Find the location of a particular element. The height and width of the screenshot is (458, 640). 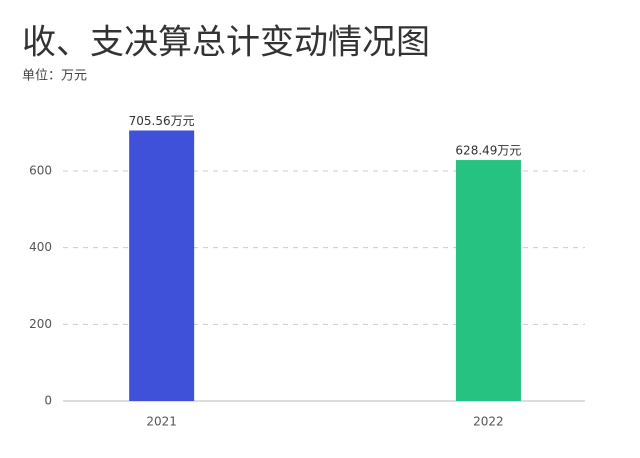

y-tick-label: 600 is located at coordinates (40, 170).